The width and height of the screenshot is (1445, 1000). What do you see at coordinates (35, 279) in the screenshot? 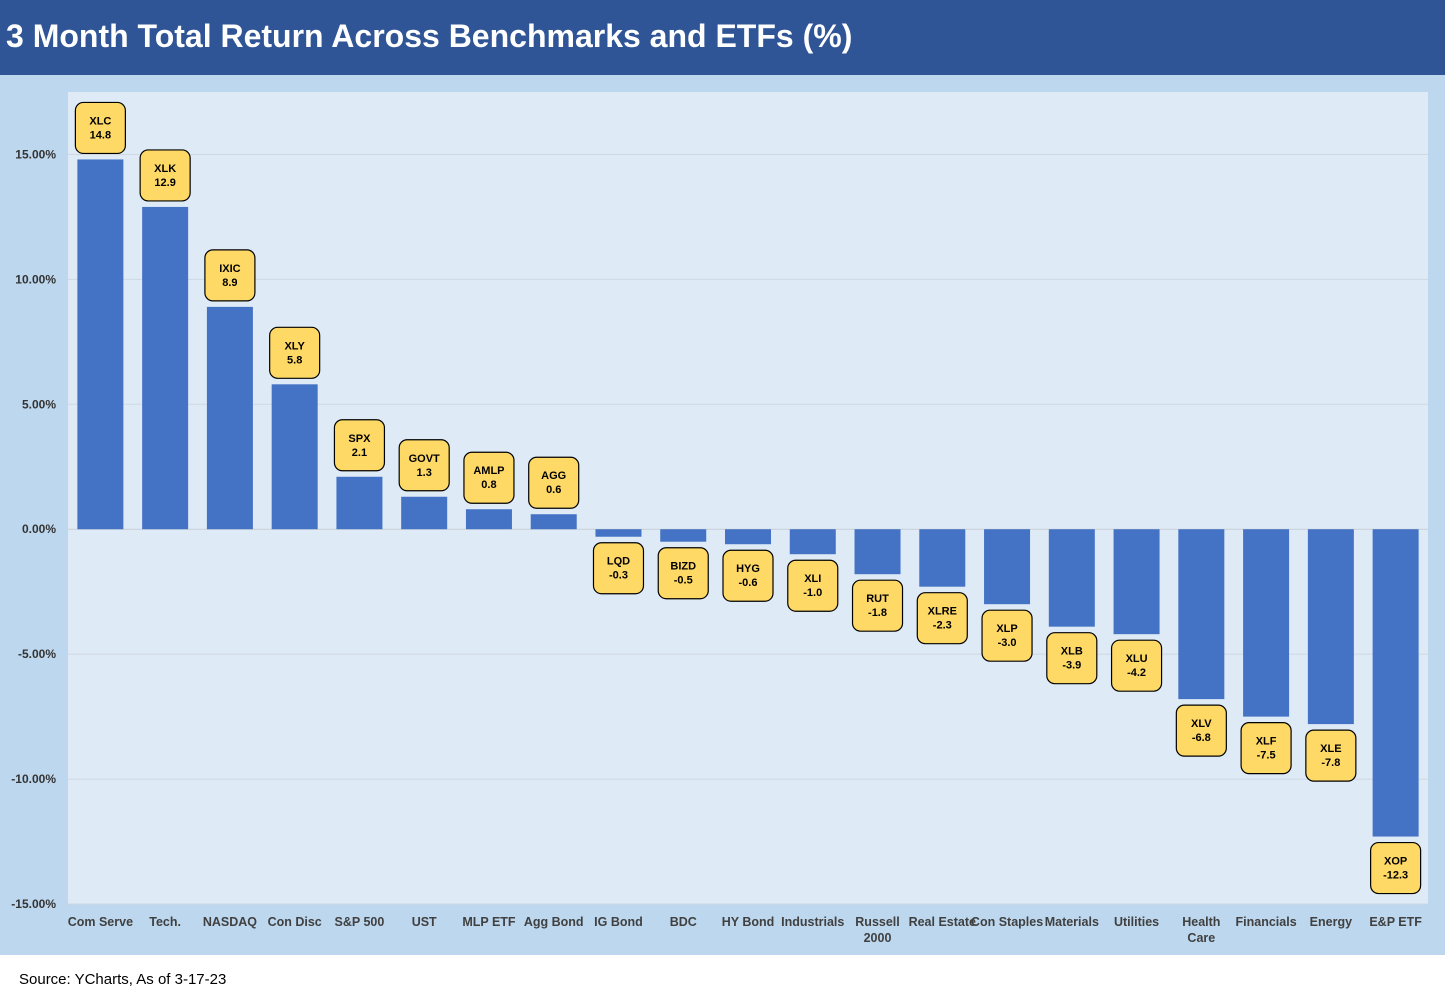
I see `y-tick-label: 10.00%` at bounding box center [35, 279].